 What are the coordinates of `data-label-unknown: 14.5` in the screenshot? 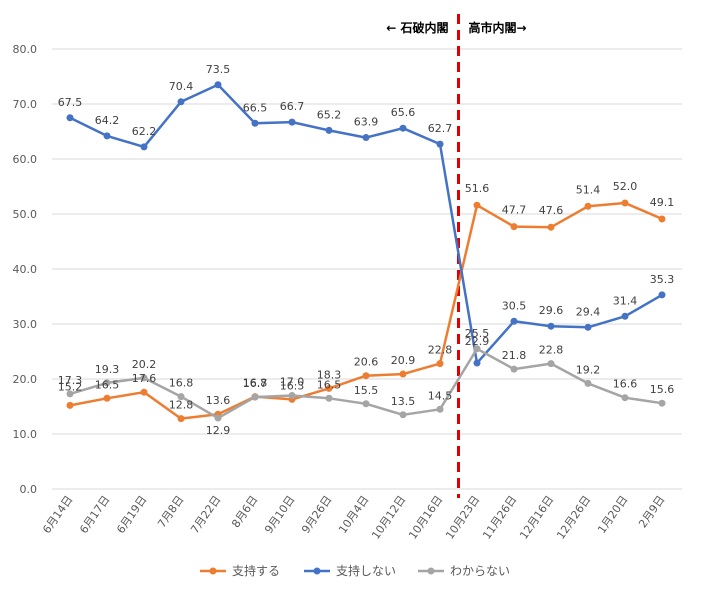 It's located at (440, 395).